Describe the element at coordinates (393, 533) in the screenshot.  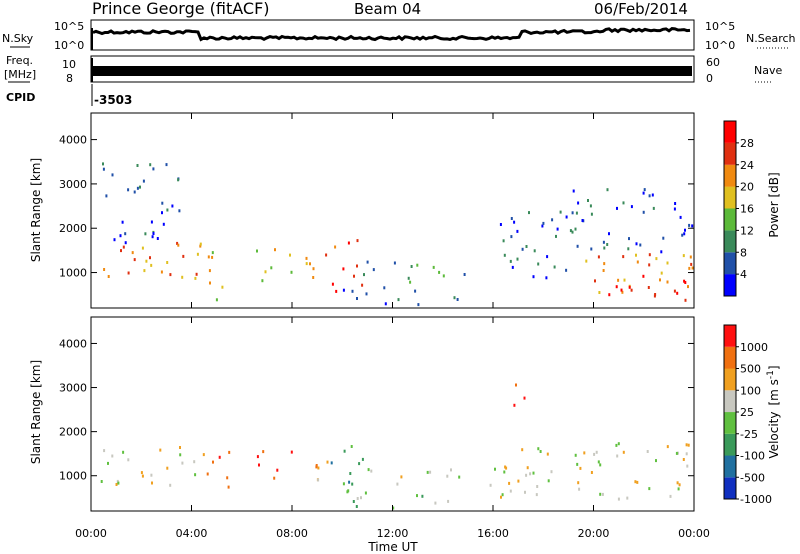
I see `time-tick-label: 12:00` at that location.